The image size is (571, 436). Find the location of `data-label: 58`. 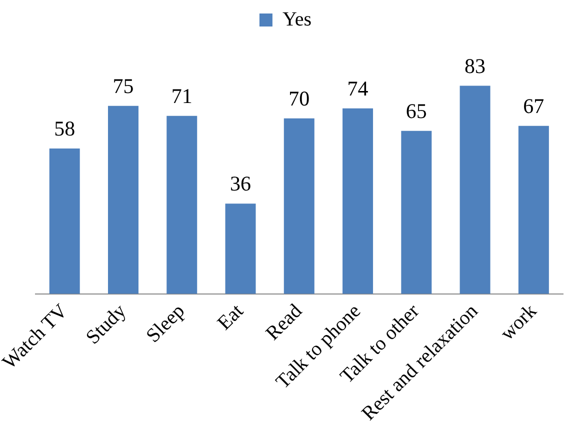

data-label: 58 is located at coordinates (65, 128).